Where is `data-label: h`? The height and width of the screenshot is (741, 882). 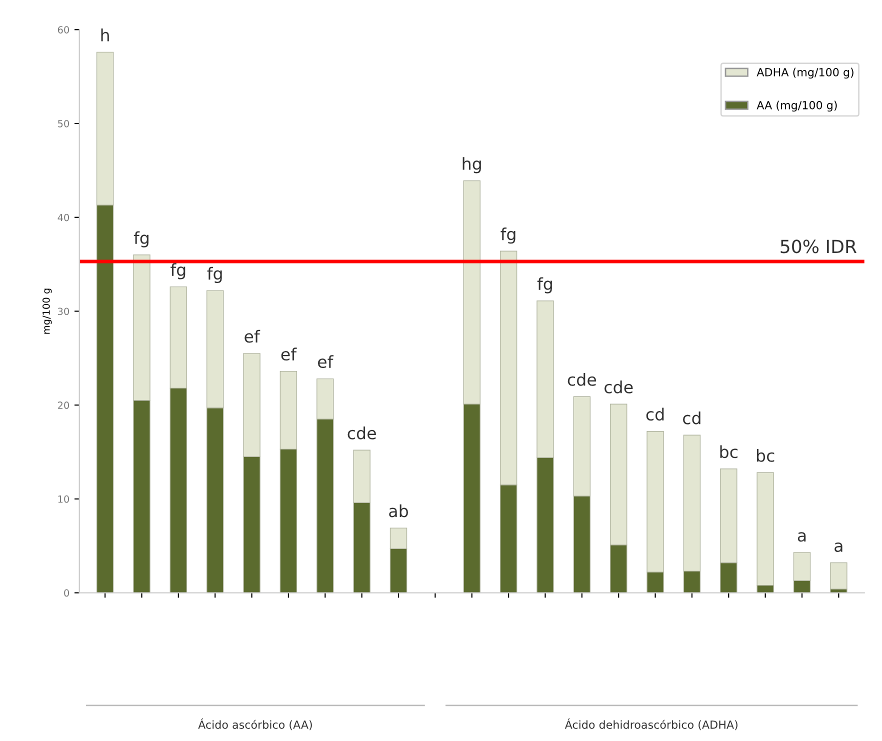 data-label: h is located at coordinates (105, 35).